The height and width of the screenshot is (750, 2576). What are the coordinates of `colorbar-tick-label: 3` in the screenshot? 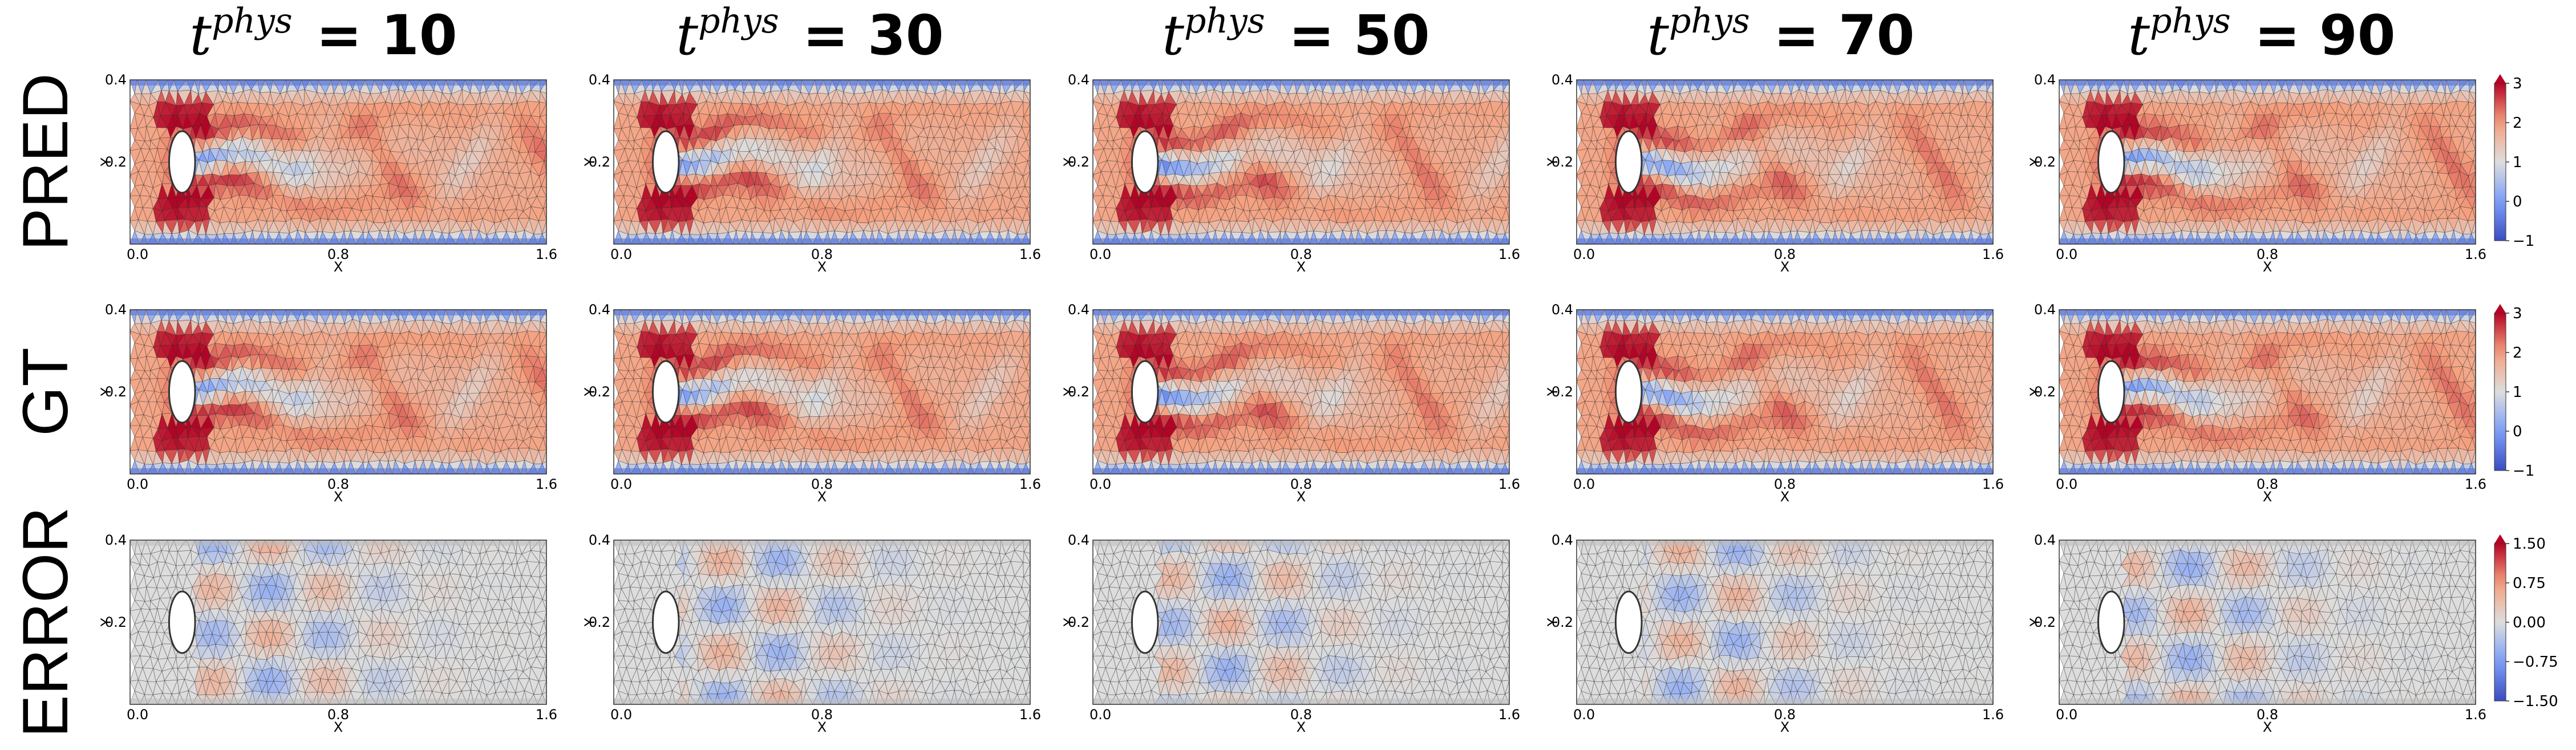 It's located at (2517, 314).